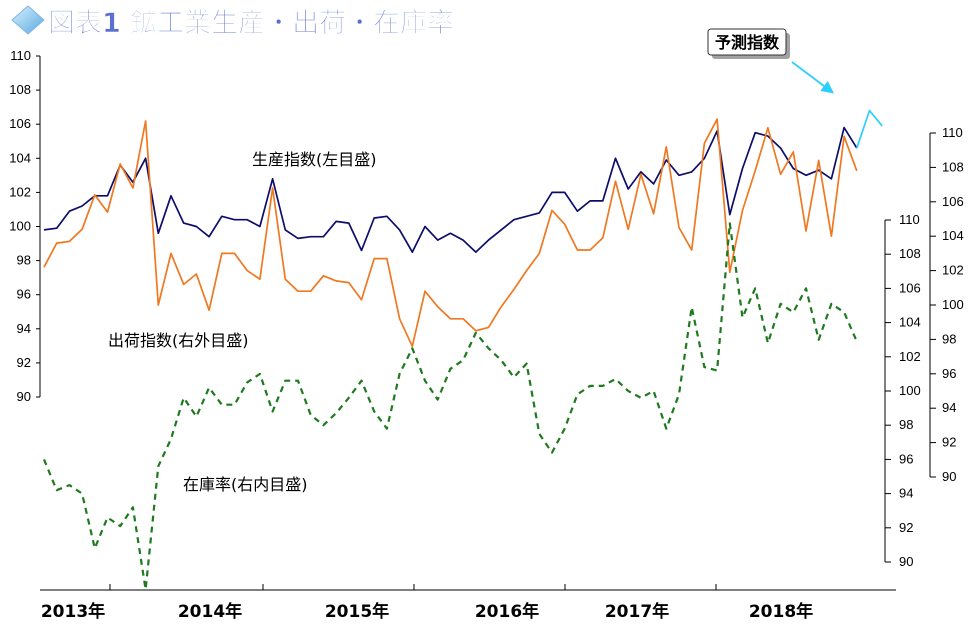 The height and width of the screenshot is (638, 974). I want to click on x-tick-label: 2015年, so click(357, 611).